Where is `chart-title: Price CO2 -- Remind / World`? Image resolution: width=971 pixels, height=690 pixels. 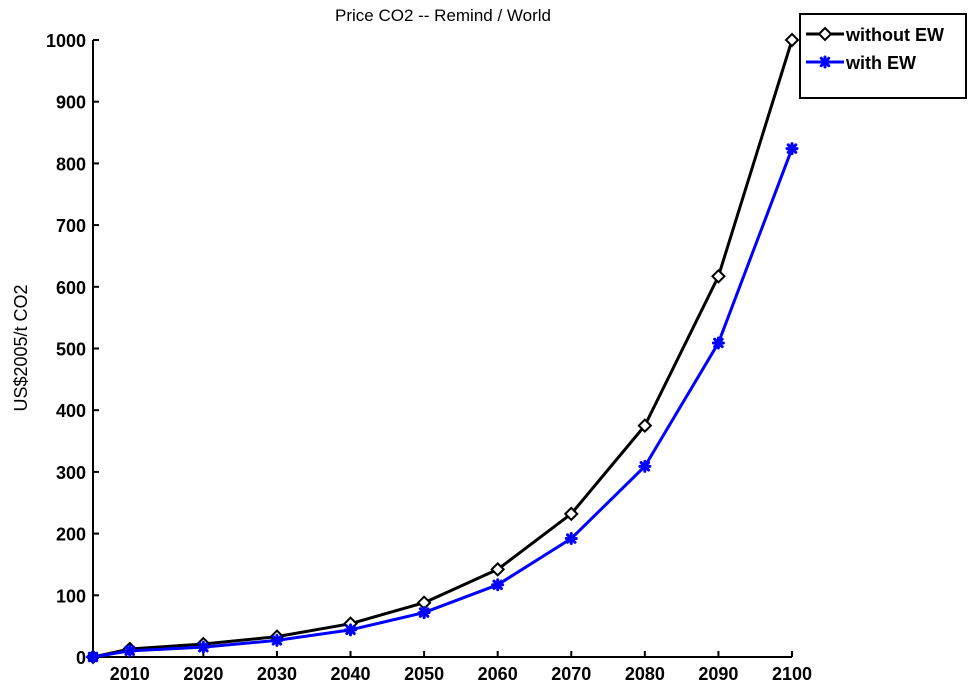
chart-title: Price CO2 -- Remind / World is located at coordinates (443, 15).